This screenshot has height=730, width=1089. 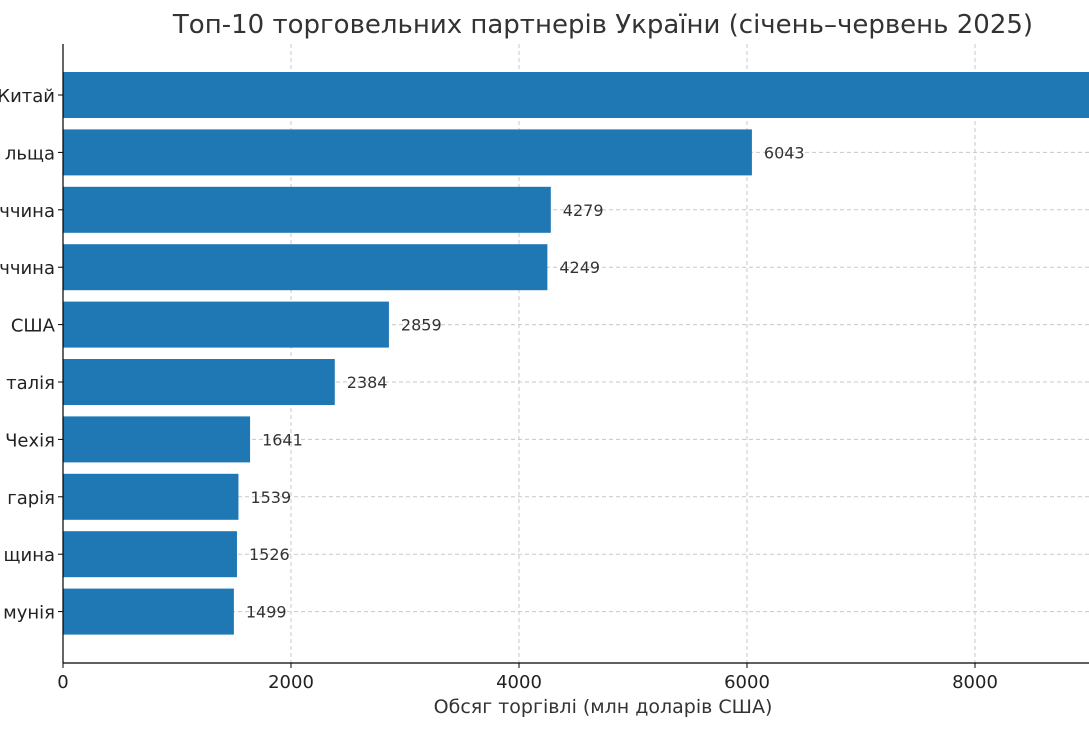 I want to click on category-label: Китай, so click(x=27, y=96).